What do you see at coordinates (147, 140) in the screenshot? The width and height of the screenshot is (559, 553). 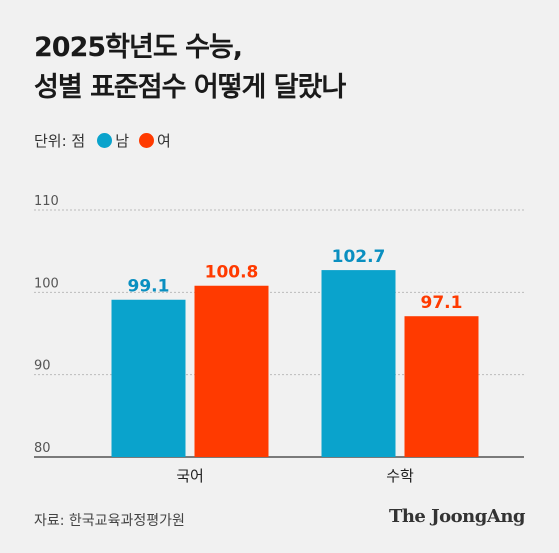 I see `legend-swatch-female` at bounding box center [147, 140].